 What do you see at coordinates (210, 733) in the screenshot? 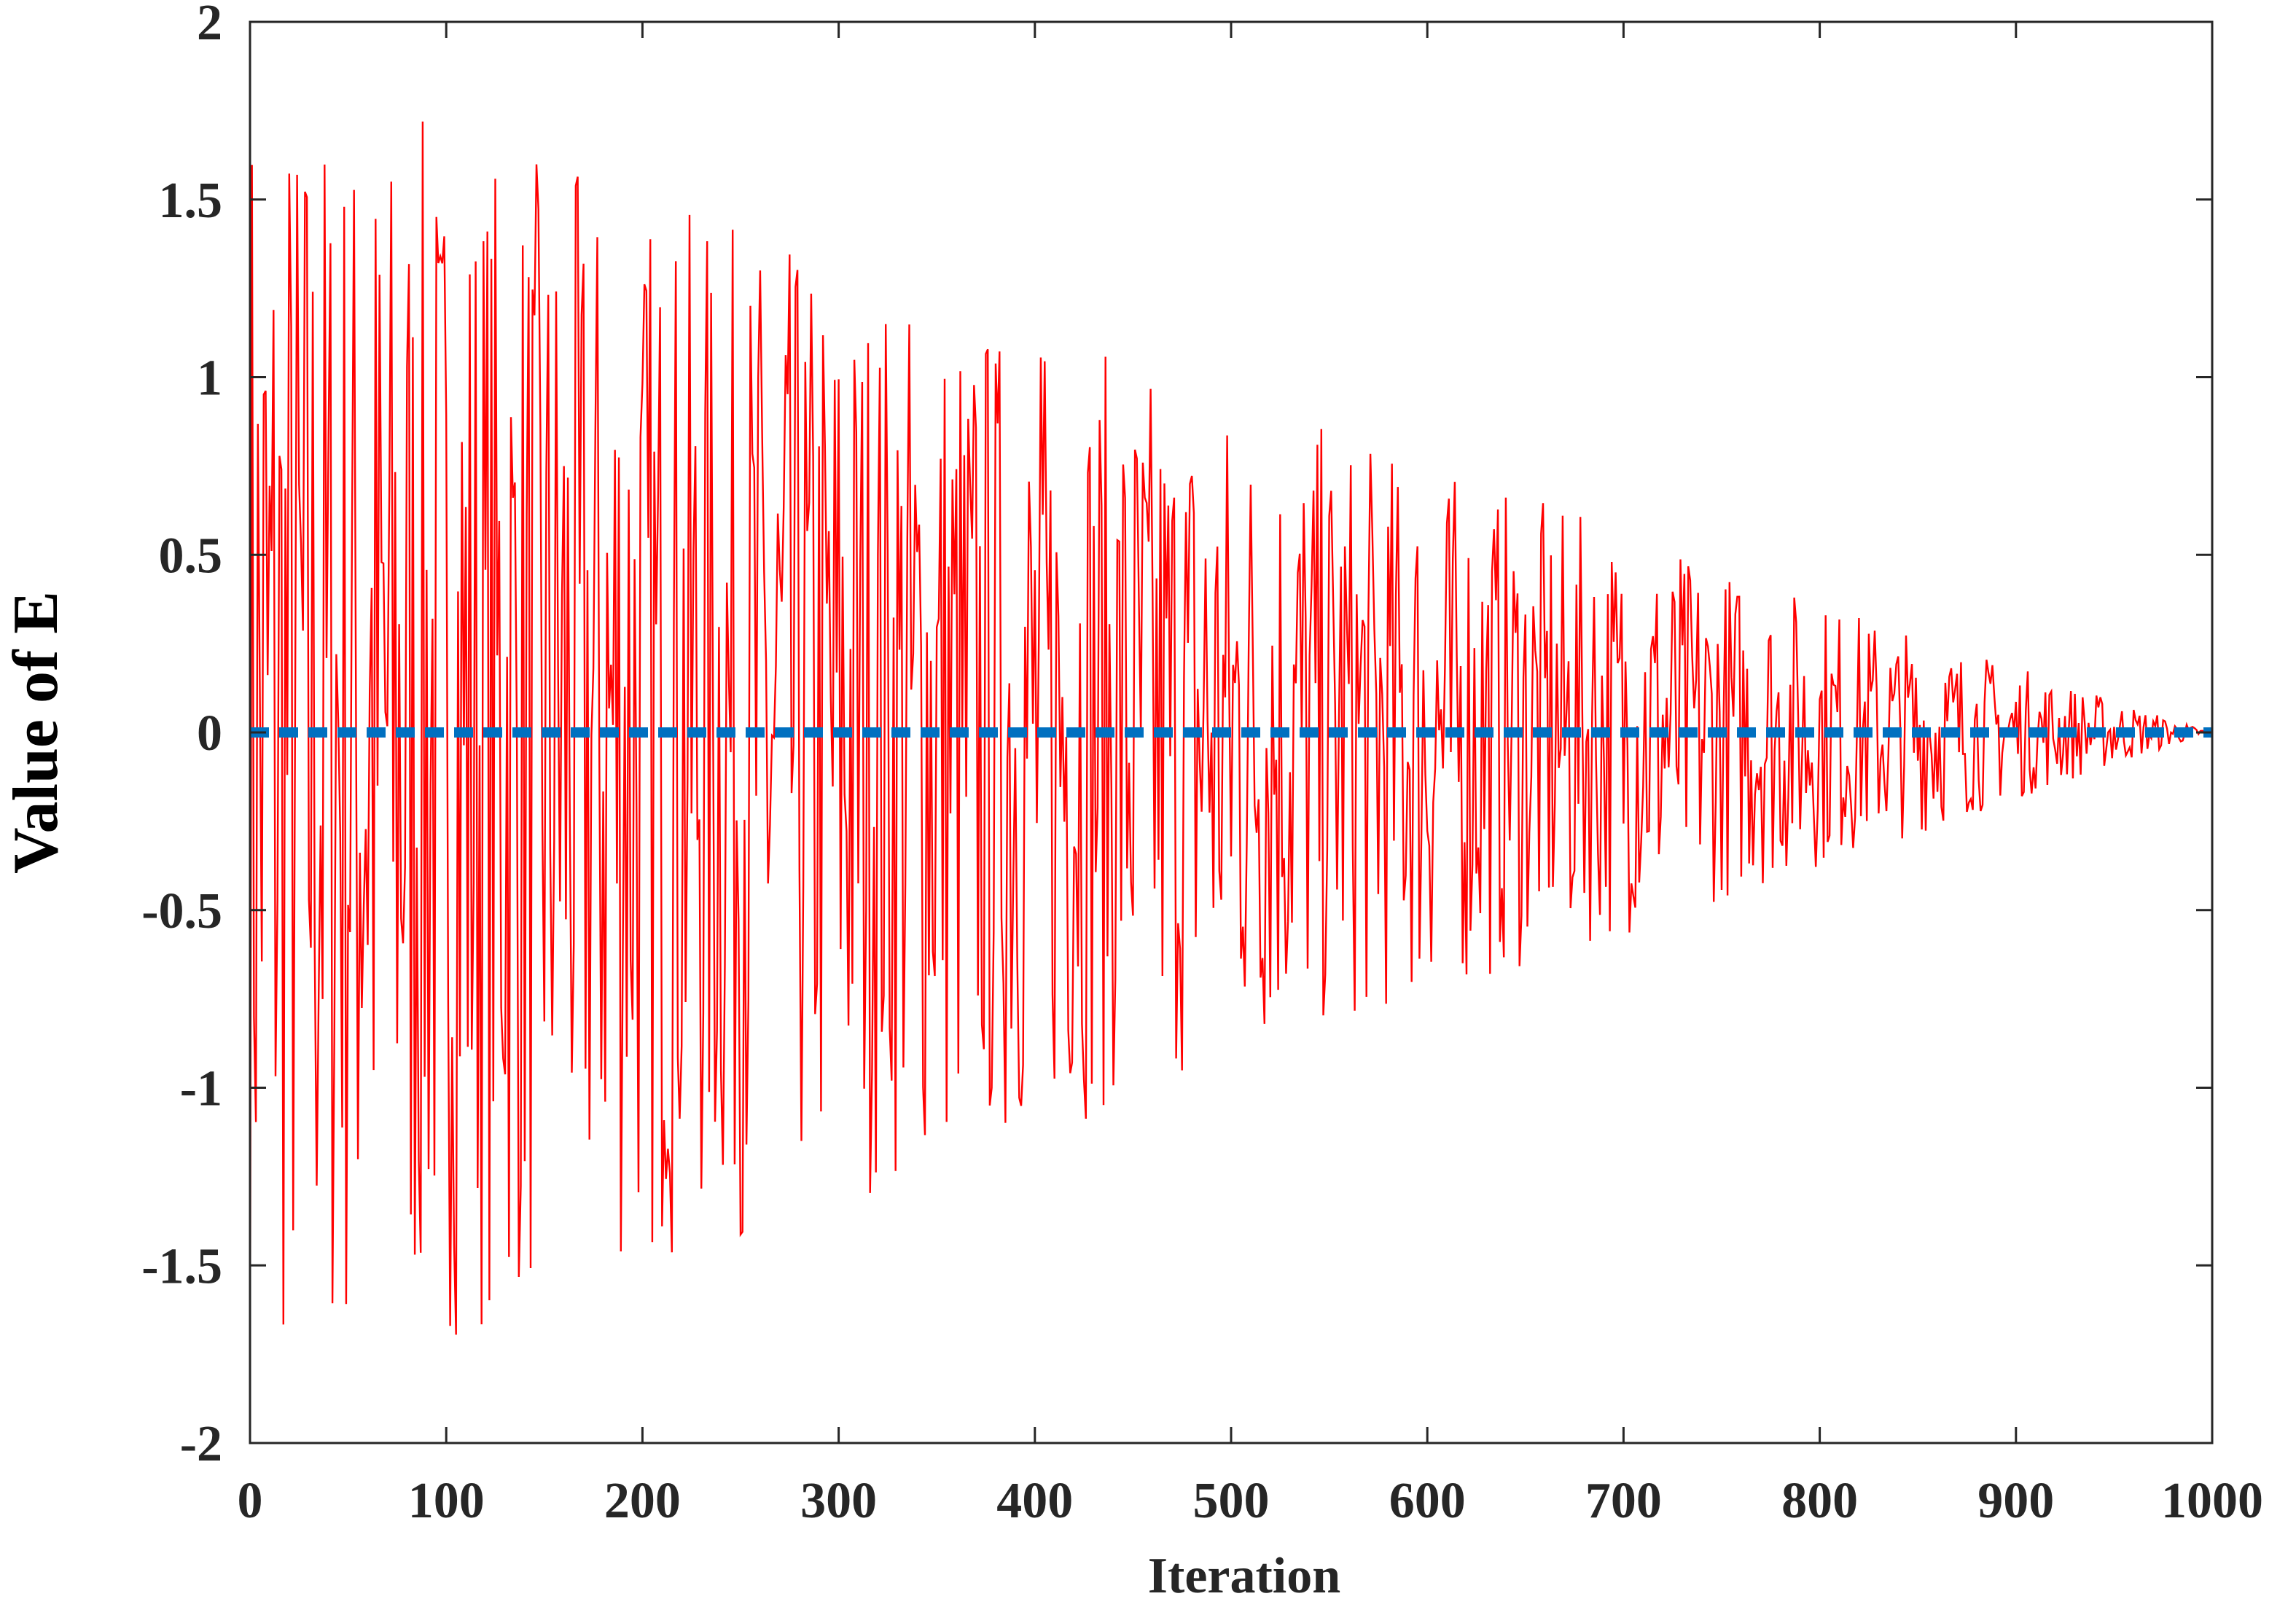
I see `y-tick-label: 0` at bounding box center [210, 733].